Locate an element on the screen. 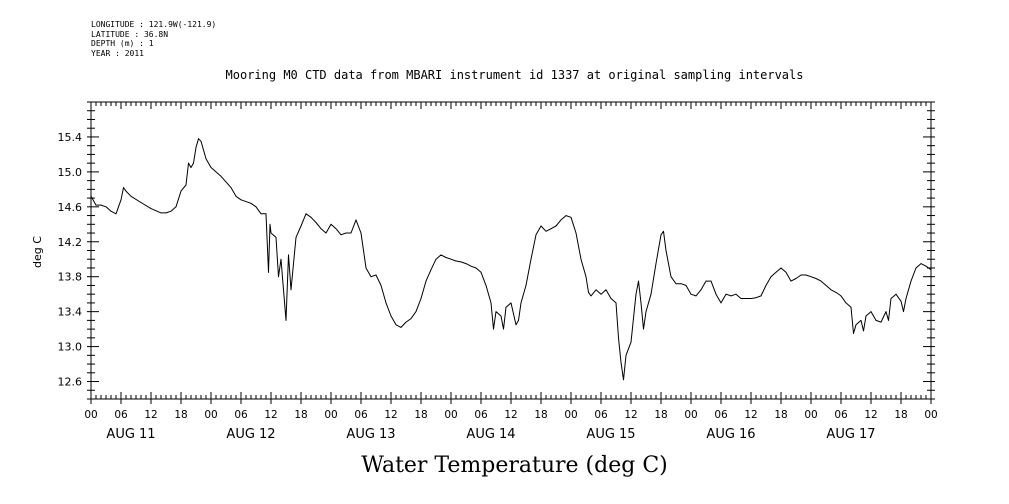  day-label: AUG 14 is located at coordinates (490, 434).